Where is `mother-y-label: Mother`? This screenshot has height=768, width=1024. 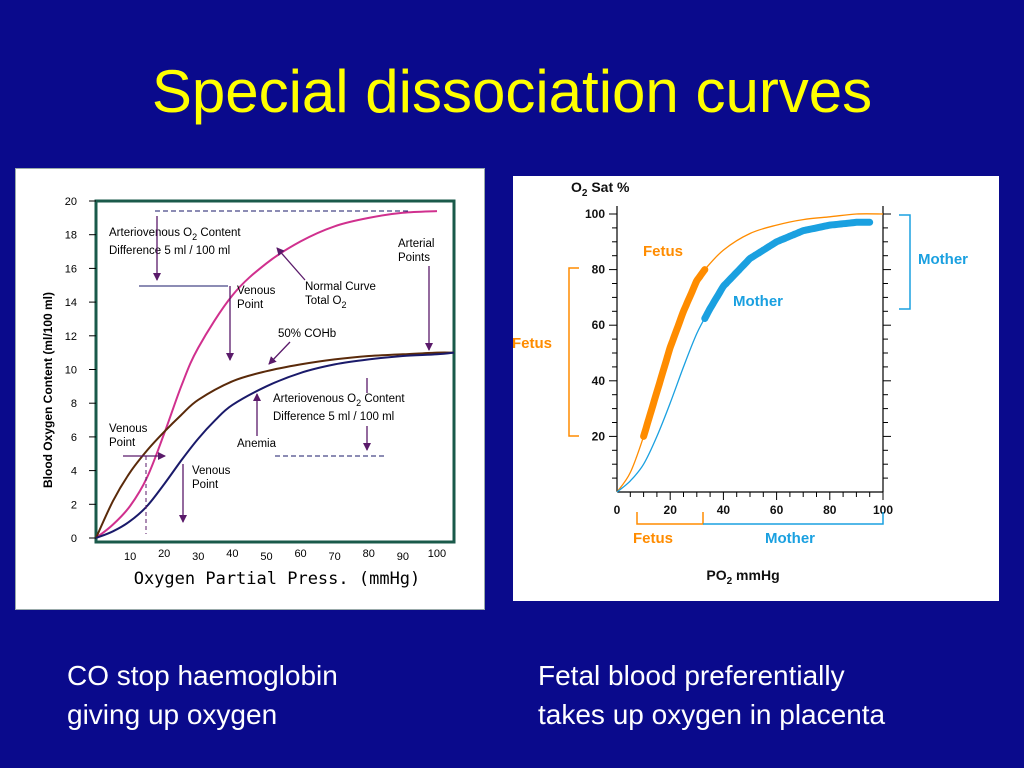
mother-y-label: Mother is located at coordinates (943, 259).